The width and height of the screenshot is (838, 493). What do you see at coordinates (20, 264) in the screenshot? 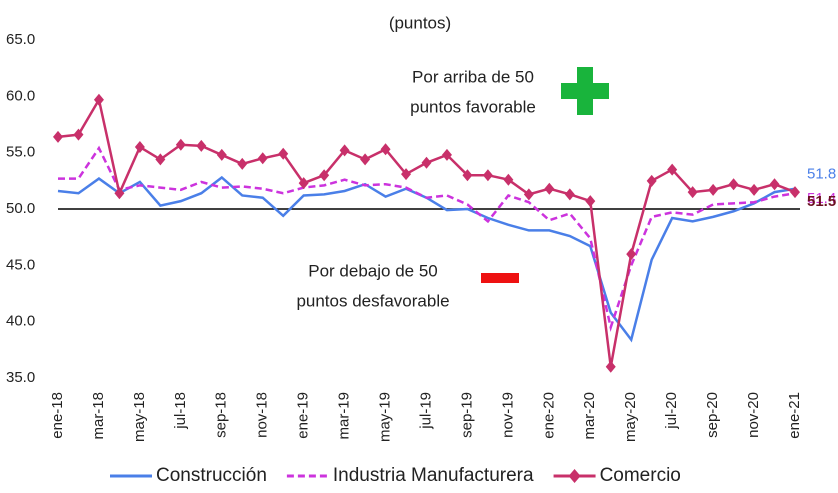
I see `y-tick-label: 45.0` at bounding box center [20, 264].